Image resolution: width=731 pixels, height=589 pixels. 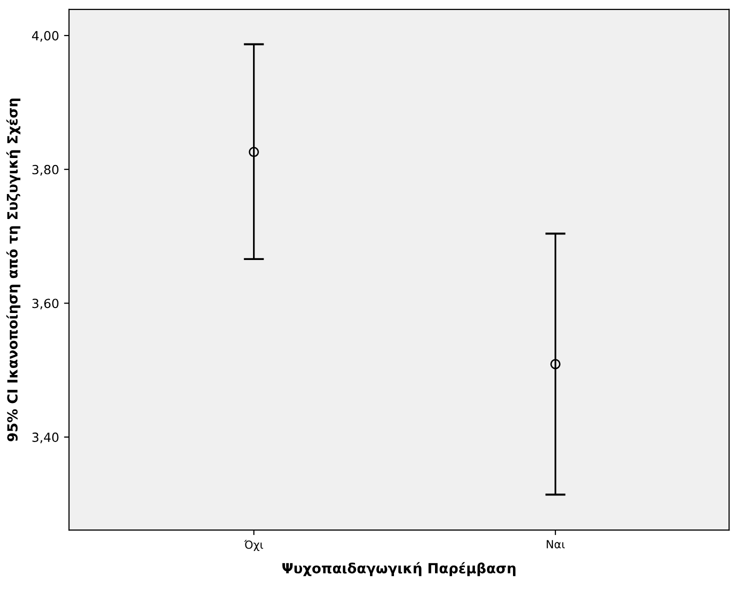 I want to click on y-tick-label: 3,80, so click(x=45, y=170).